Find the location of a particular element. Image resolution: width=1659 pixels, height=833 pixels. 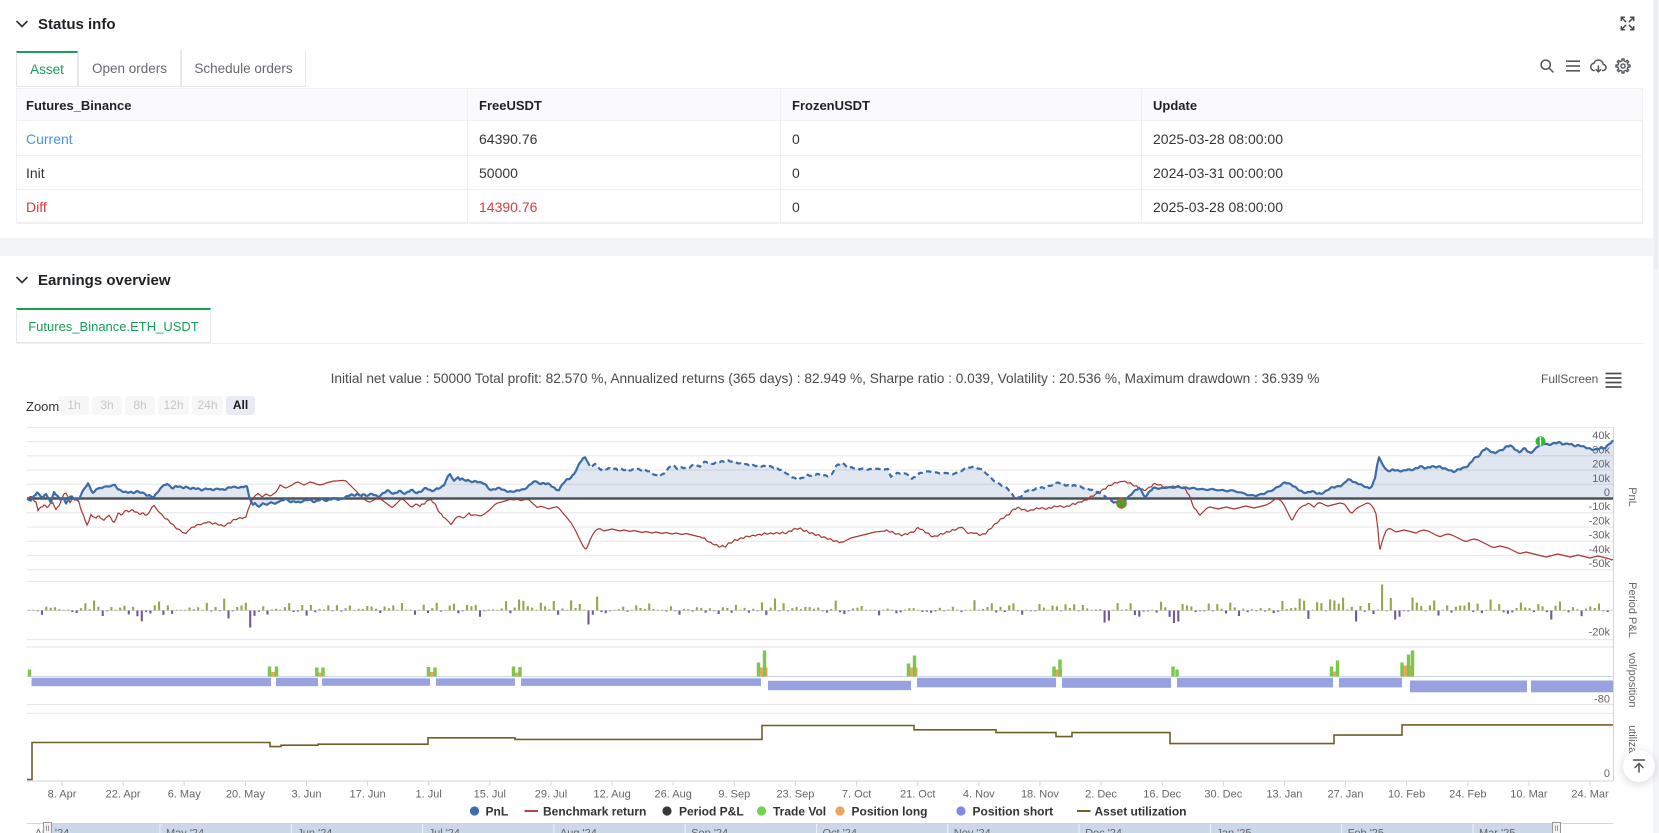

svg-text: 6. May is located at coordinates (185, 795).